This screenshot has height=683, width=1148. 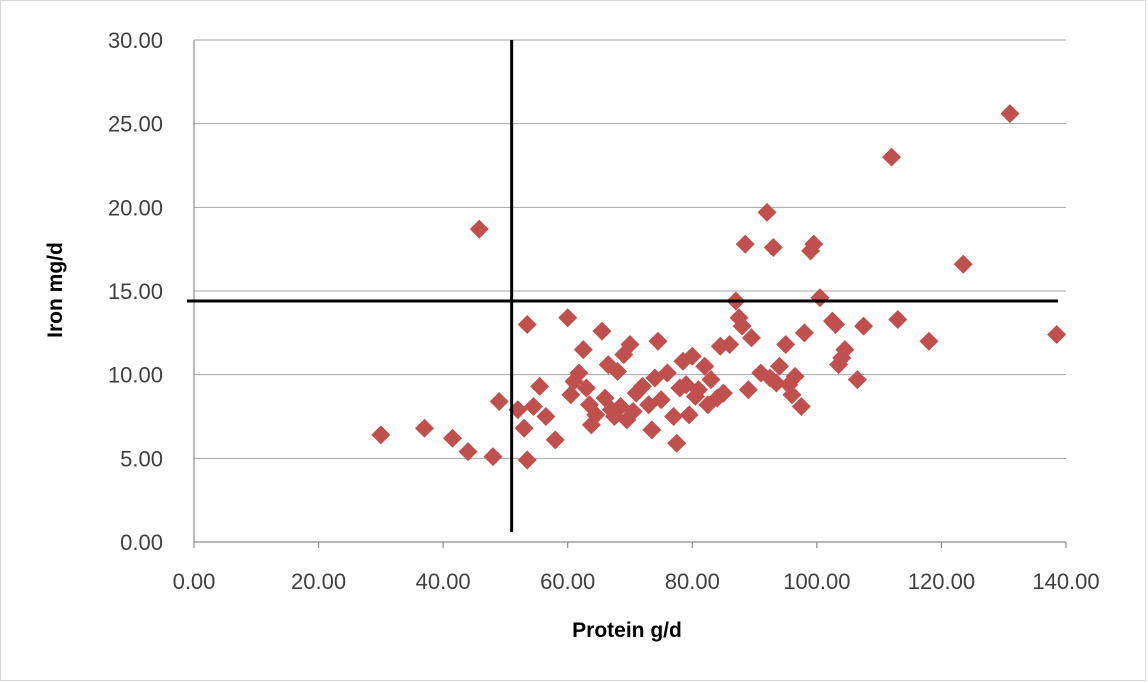 What do you see at coordinates (135, 375) in the screenshot?
I see `y-tick-label: 10.00` at bounding box center [135, 375].